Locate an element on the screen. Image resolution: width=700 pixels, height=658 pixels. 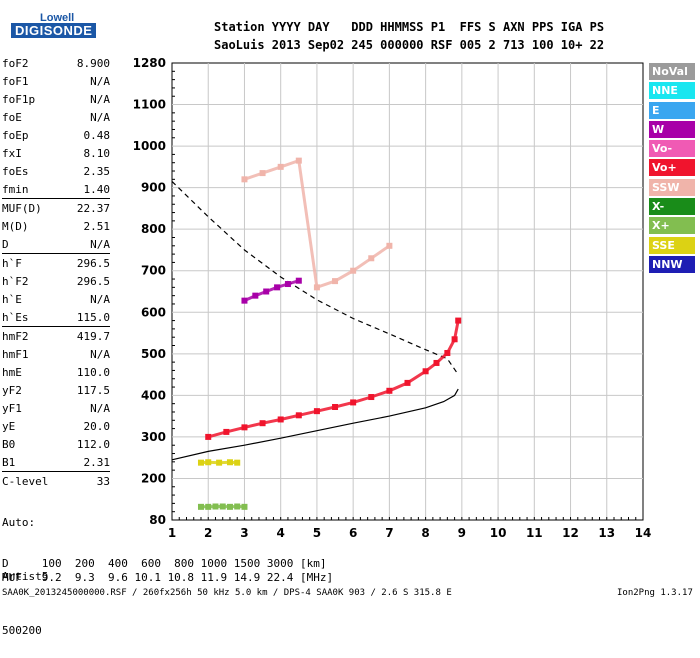
x-tick-label: 5 is located at coordinates (317, 533).